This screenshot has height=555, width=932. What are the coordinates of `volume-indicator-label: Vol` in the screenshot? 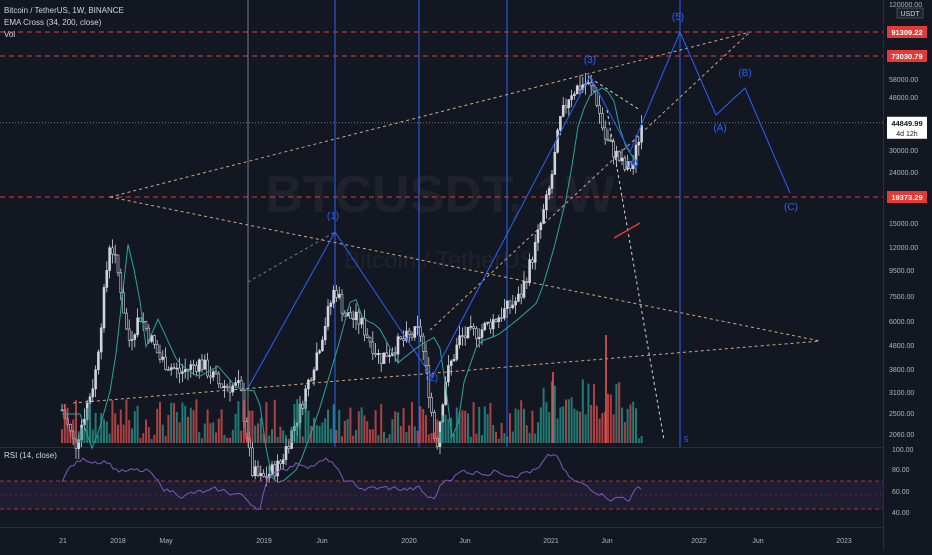 It's located at (10, 34).